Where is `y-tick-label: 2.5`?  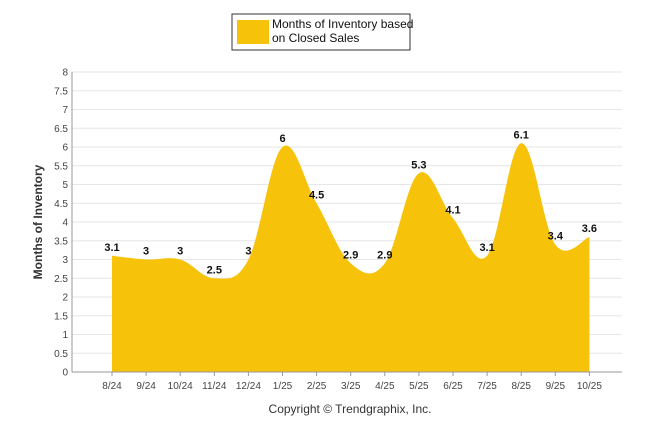 y-tick-label: 2.5 is located at coordinates (61, 279).